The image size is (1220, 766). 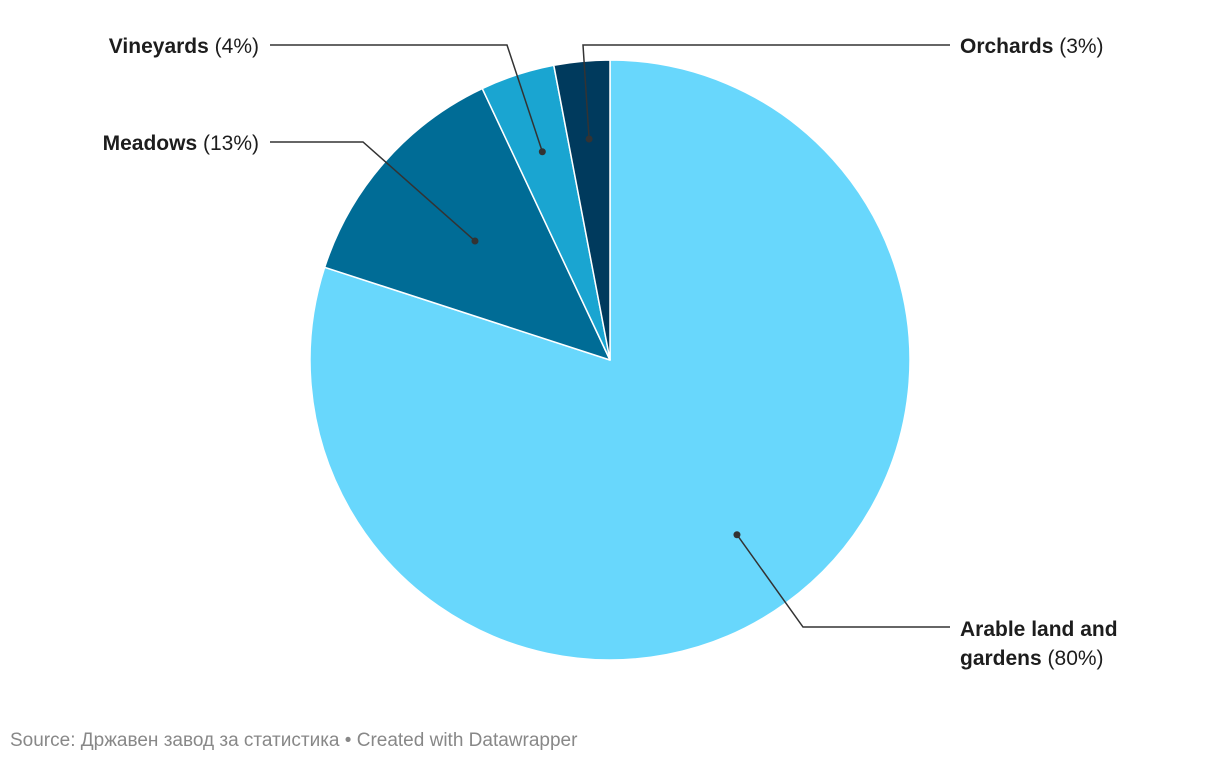 What do you see at coordinates (159, 46) in the screenshot?
I see `slice-label-name: Vineyards` at bounding box center [159, 46].